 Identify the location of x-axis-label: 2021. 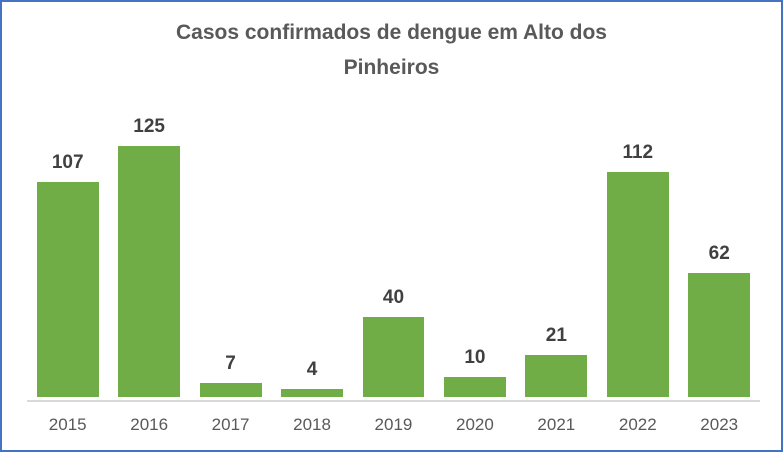
(556, 424).